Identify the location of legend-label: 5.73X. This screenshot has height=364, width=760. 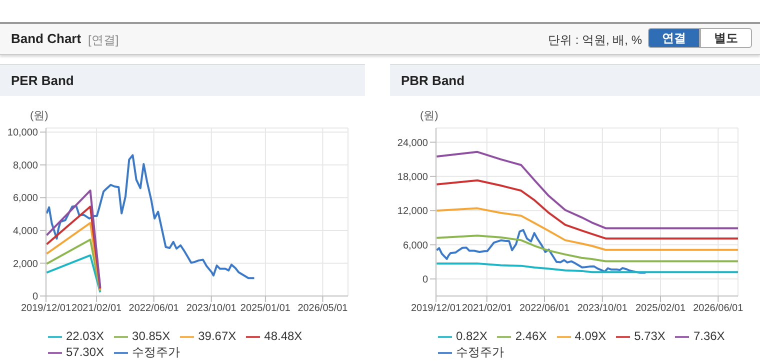
(650, 336).